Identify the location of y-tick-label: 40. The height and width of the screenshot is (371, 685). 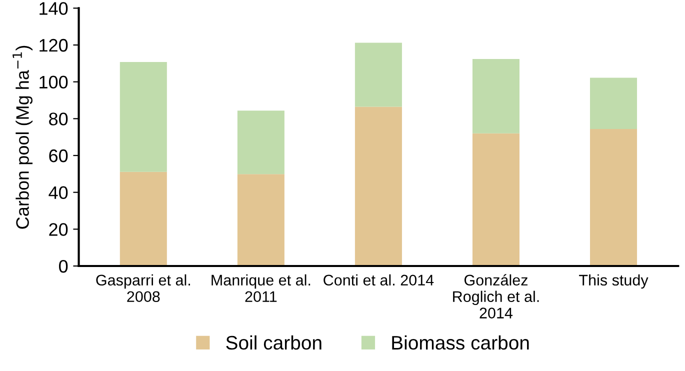
(58, 193).